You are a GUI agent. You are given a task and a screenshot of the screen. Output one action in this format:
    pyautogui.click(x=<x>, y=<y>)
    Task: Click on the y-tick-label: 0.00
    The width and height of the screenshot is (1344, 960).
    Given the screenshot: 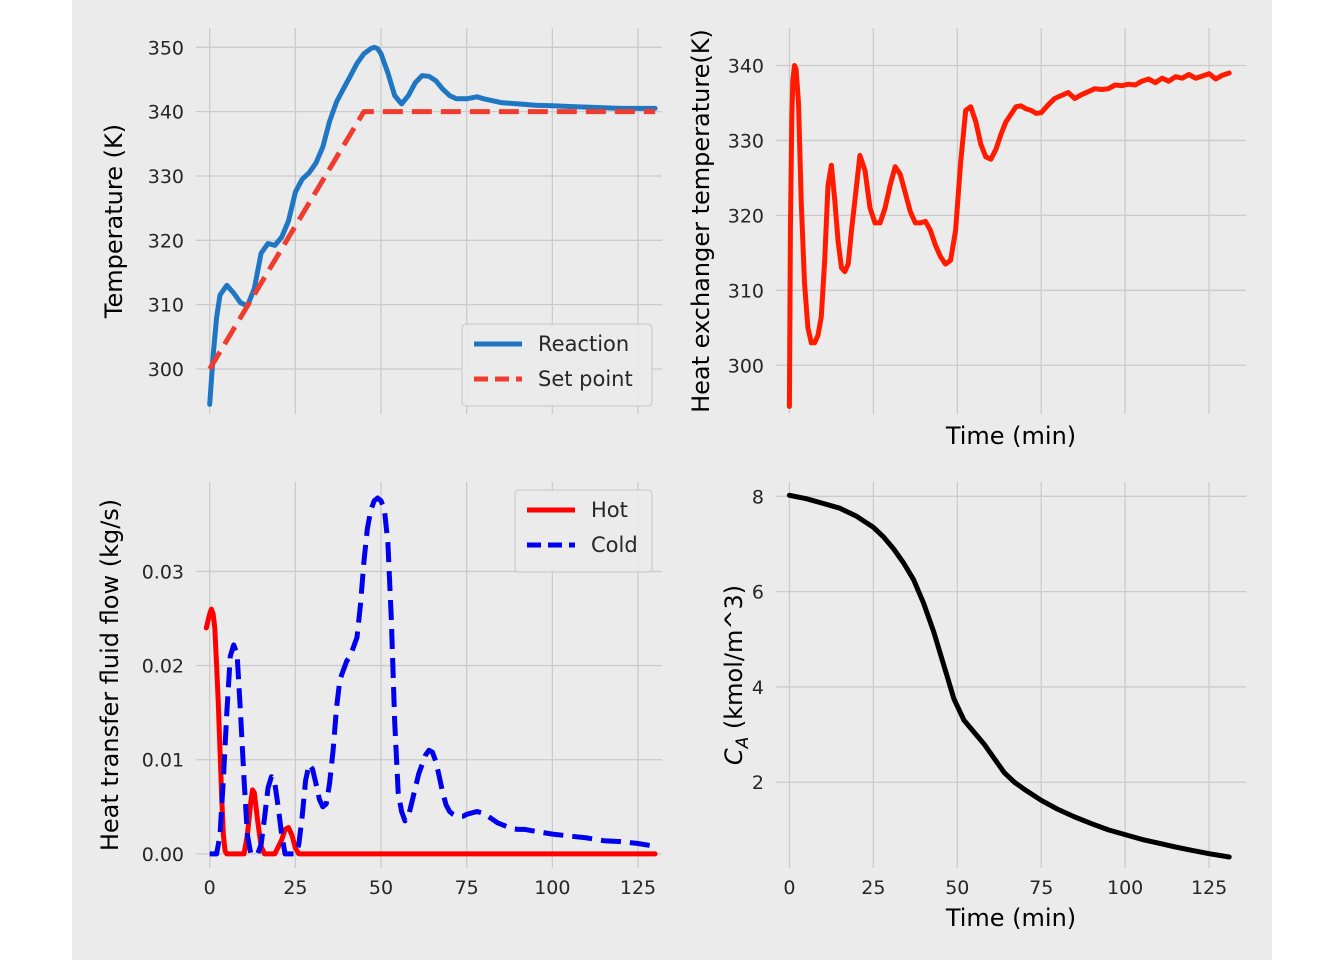 What is the action you would take?
    pyautogui.click(x=163, y=855)
    